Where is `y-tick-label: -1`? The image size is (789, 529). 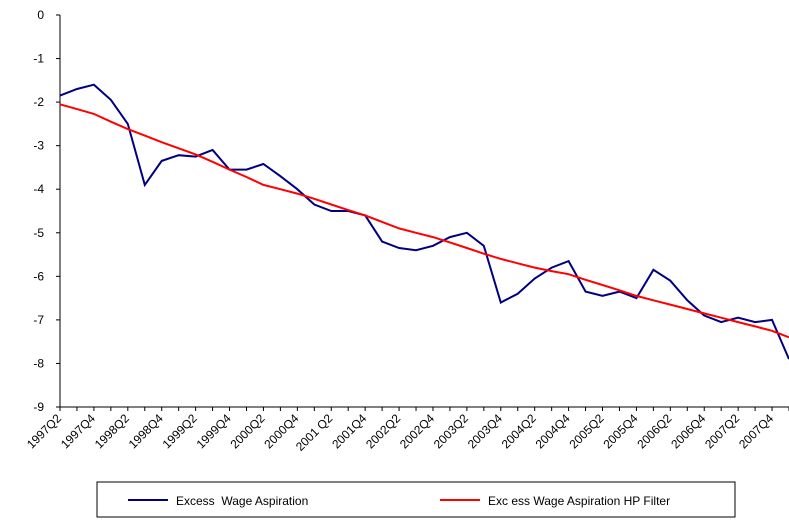 y-tick-label: -1 is located at coordinates (38, 59).